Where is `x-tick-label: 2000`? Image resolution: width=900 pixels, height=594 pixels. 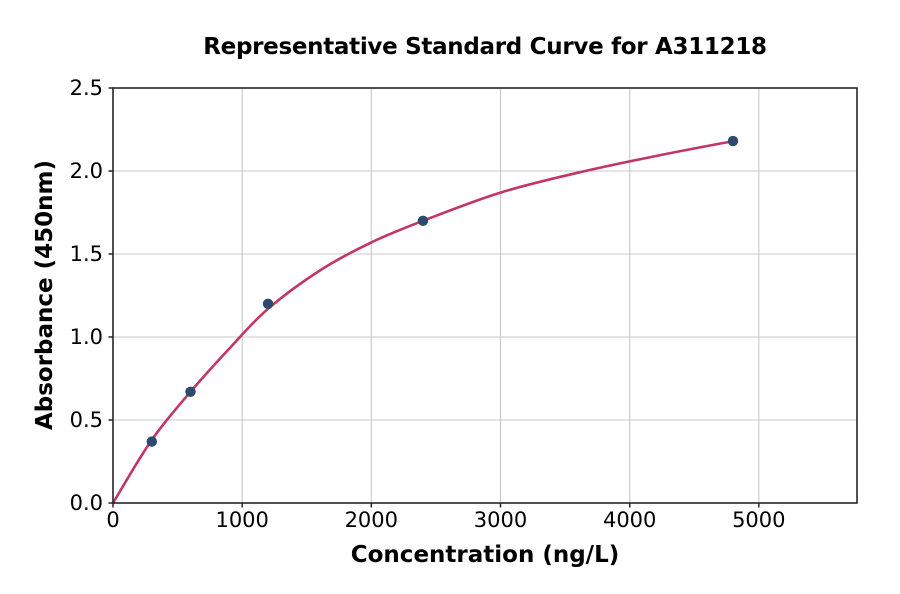
x-tick-label: 2000 is located at coordinates (371, 520).